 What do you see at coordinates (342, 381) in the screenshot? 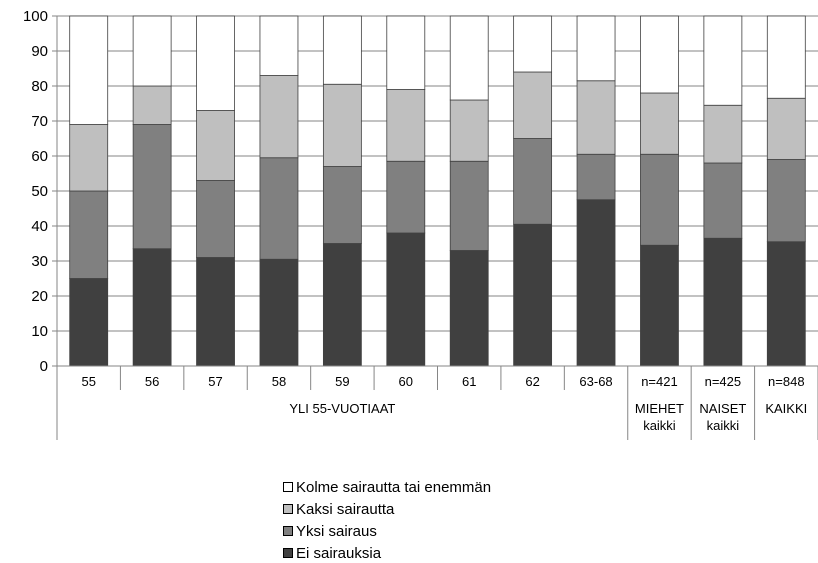
I see `x-tick-label: 59` at bounding box center [342, 381].